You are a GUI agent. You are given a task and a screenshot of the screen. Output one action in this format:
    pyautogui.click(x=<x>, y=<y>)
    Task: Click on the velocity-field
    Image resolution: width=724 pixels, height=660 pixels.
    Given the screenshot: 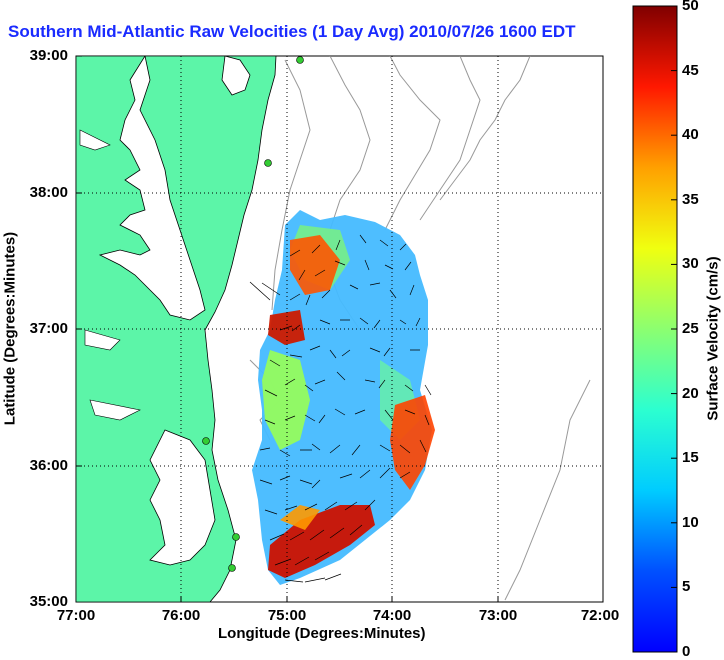 What is the action you would take?
    pyautogui.click(x=343, y=397)
    